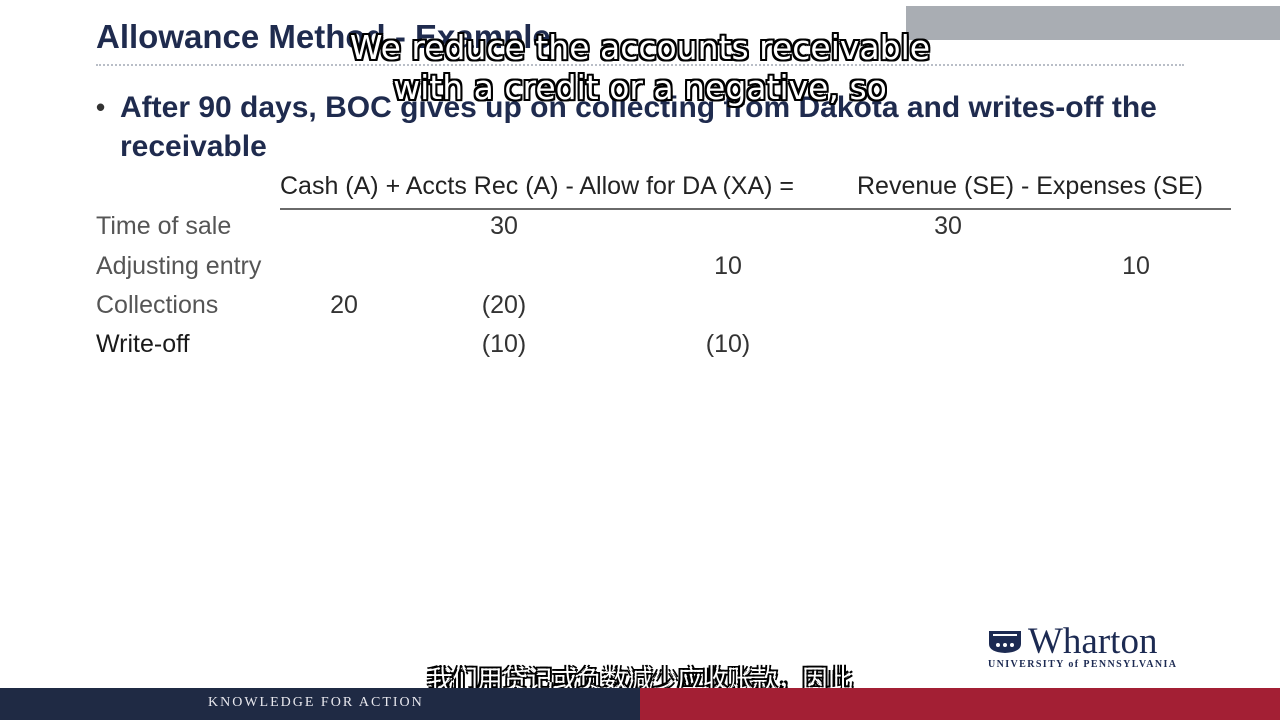 This screenshot has width=1280, height=720. What do you see at coordinates (728, 266) in the screenshot?
I see `cell-adjusting-entry-allowance: 10` at bounding box center [728, 266].